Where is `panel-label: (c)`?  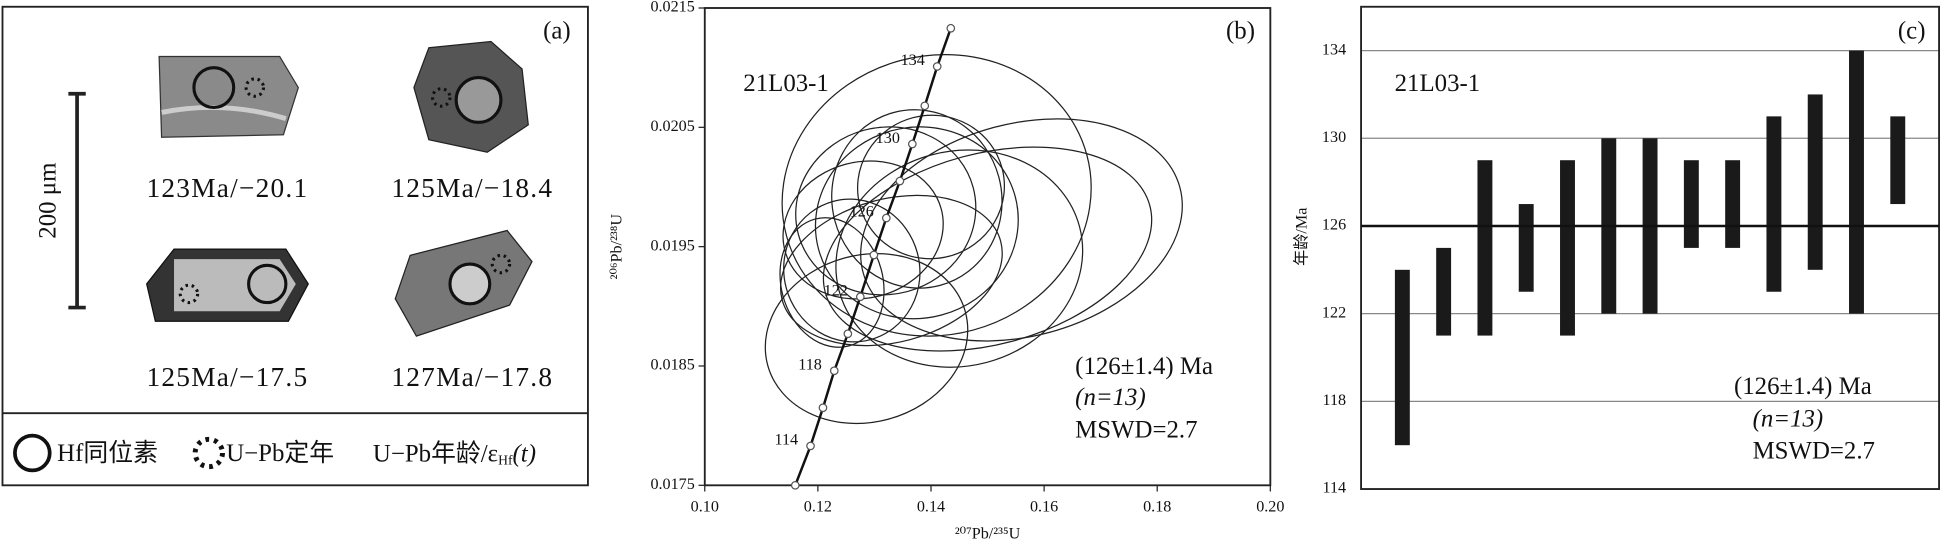 panel-label: (c) is located at coordinates (1912, 31).